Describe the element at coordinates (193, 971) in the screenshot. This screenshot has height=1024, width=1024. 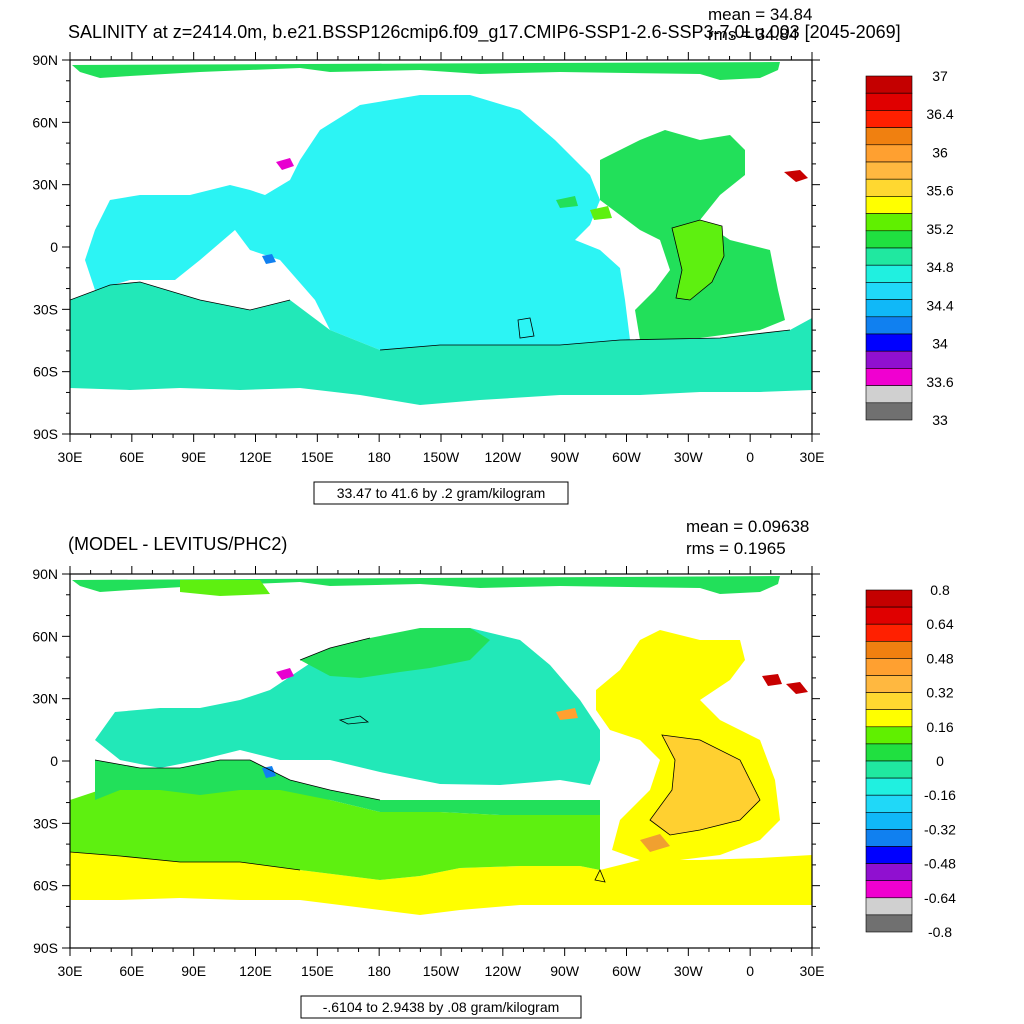
I see `bottom-x-tick-label: 90E` at that location.